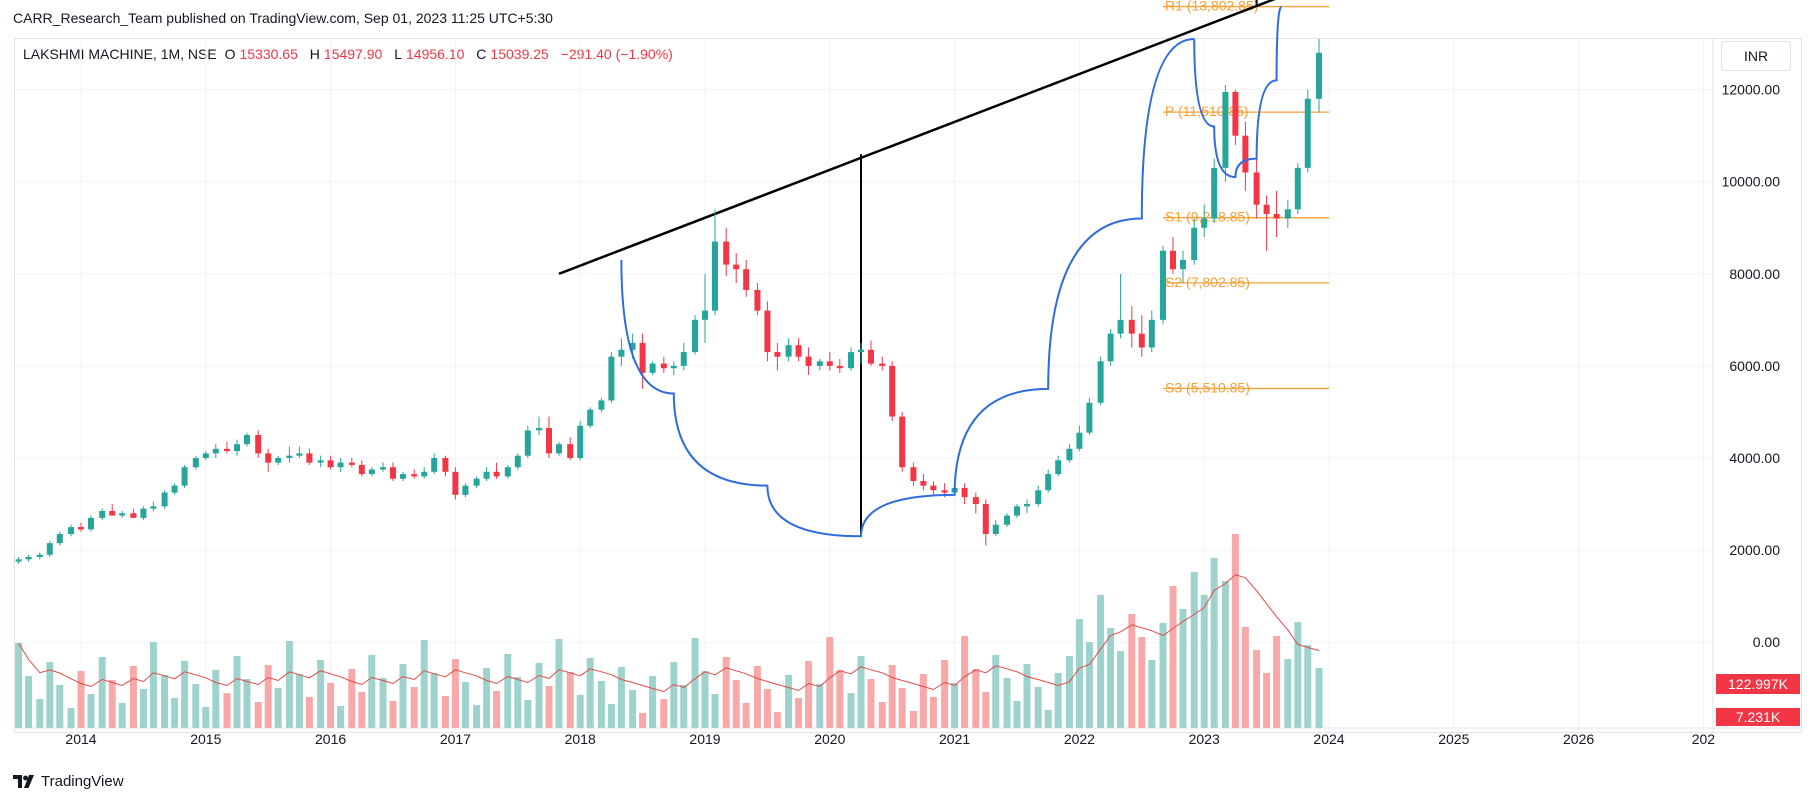  What do you see at coordinates (1211, 7) in the screenshot?
I see `pivot-label: R1 (13,802.85)` at bounding box center [1211, 7].